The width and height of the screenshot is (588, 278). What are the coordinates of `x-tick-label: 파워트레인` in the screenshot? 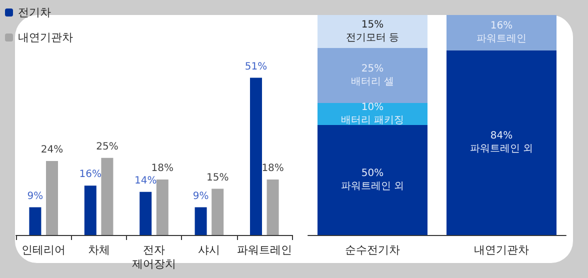 It's located at (264, 250).